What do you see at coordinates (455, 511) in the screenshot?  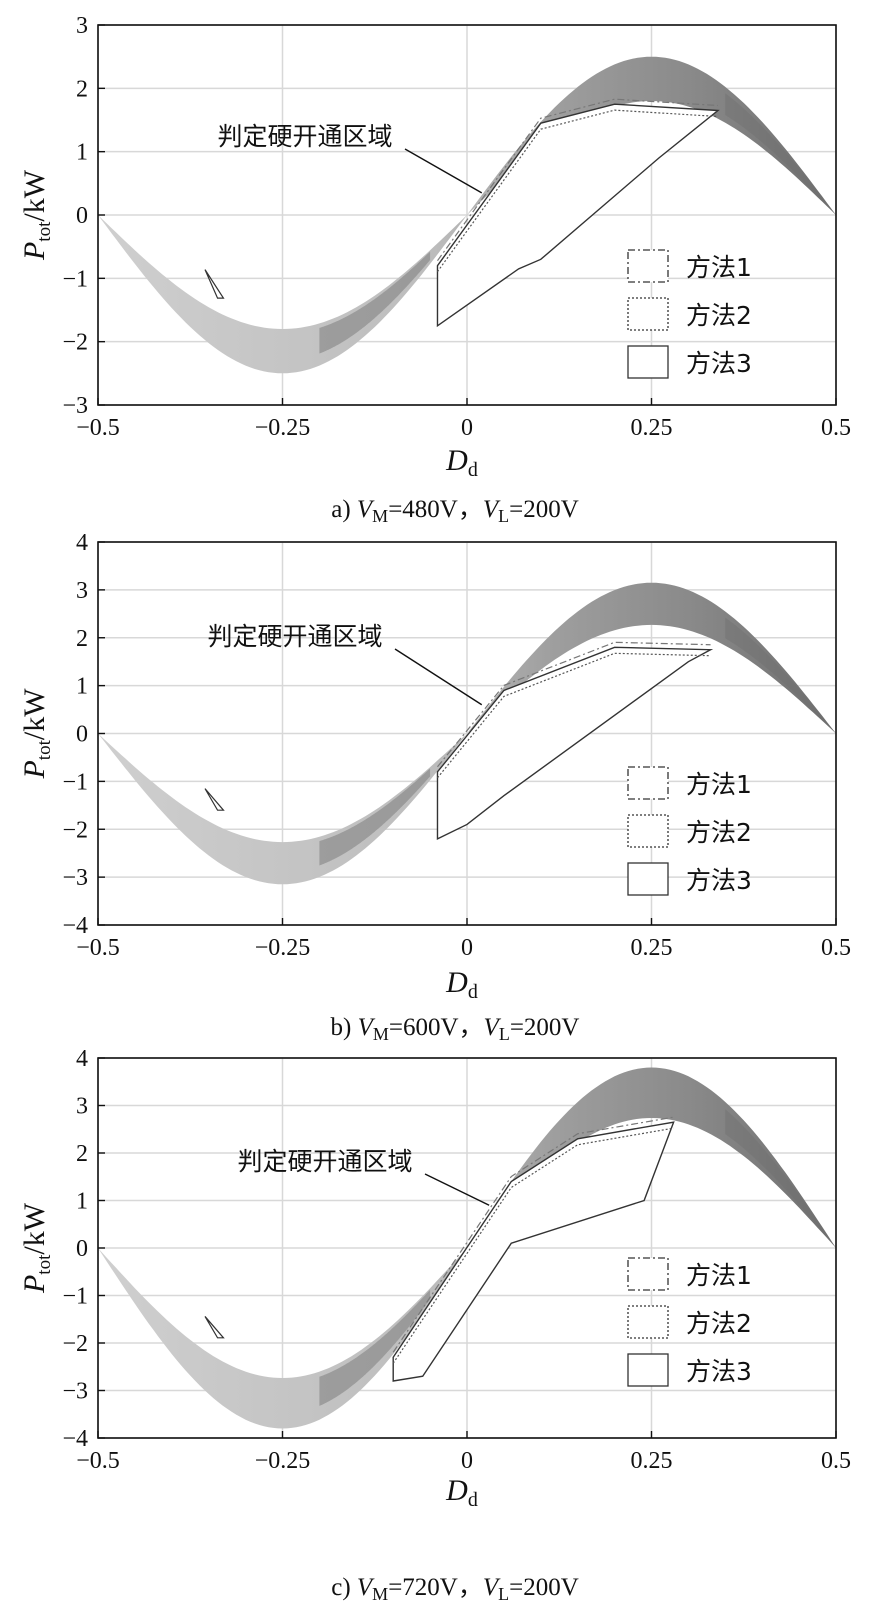 I see `panel-caption: a) VM=480V，VL=200V` at bounding box center [455, 511].